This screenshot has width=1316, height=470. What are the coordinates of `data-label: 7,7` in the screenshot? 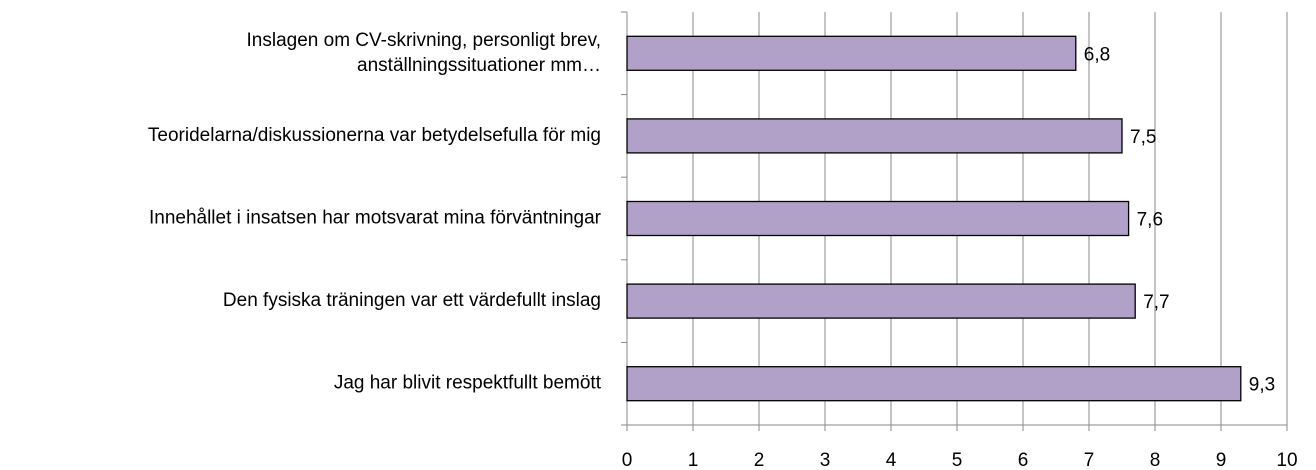 It's located at (1156, 302).